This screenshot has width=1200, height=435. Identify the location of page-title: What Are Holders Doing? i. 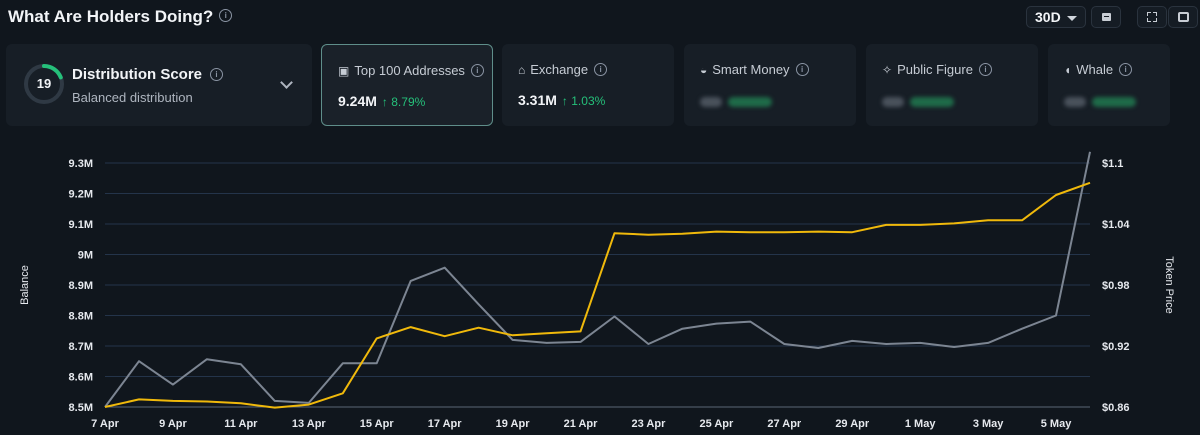
(120, 17).